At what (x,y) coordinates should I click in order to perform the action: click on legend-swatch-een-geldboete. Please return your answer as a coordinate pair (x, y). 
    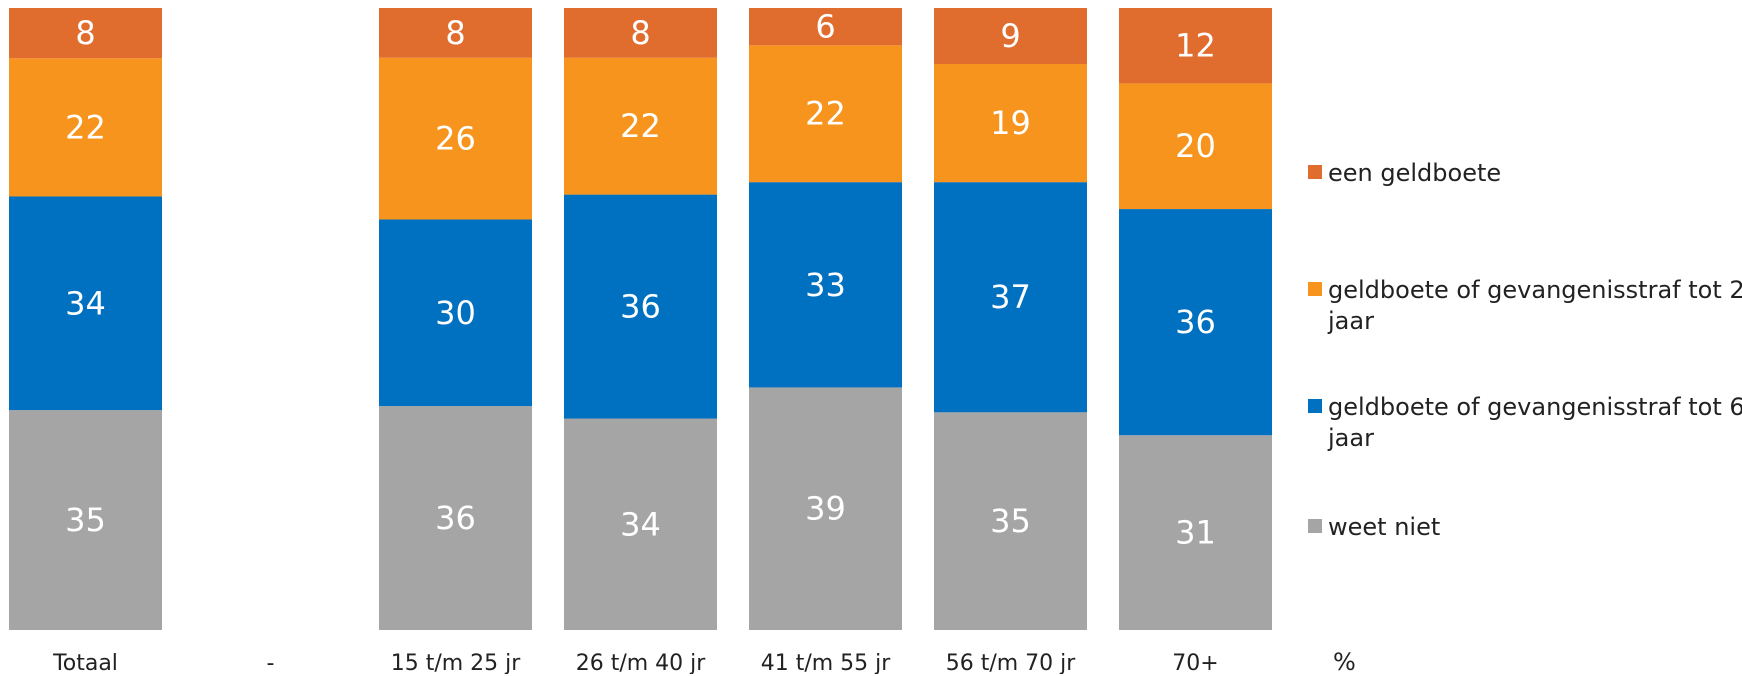
    Looking at the image, I should click on (1315, 172).